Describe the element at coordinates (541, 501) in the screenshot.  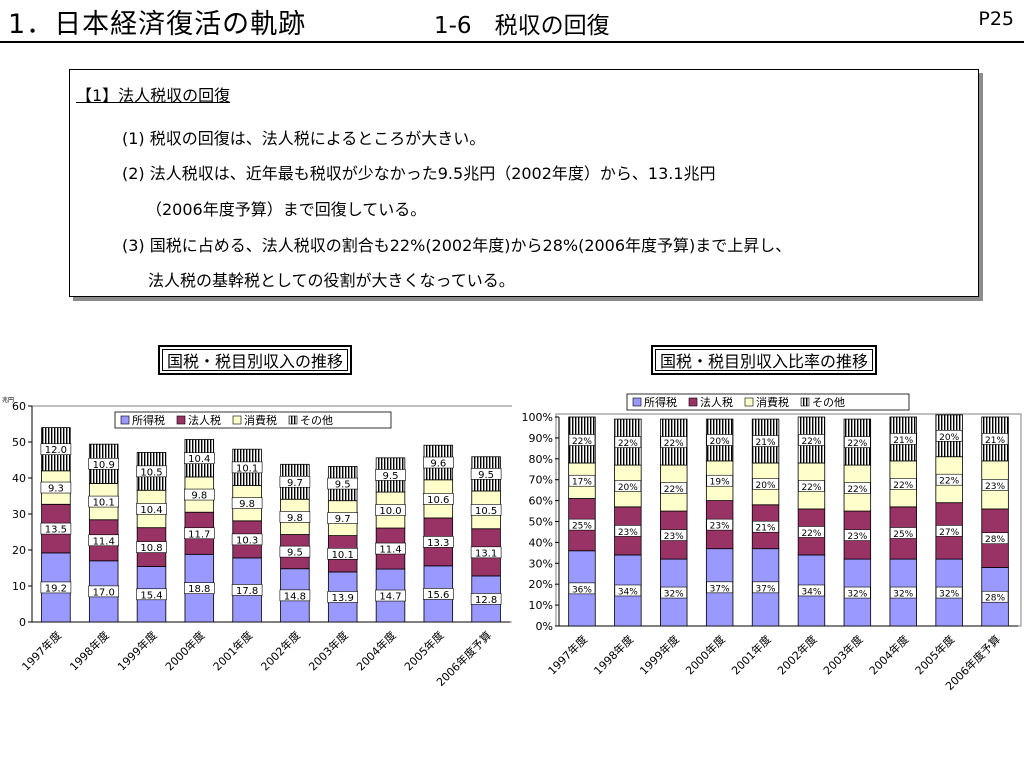
I see `ratio-y-tick-label: 60%` at that location.